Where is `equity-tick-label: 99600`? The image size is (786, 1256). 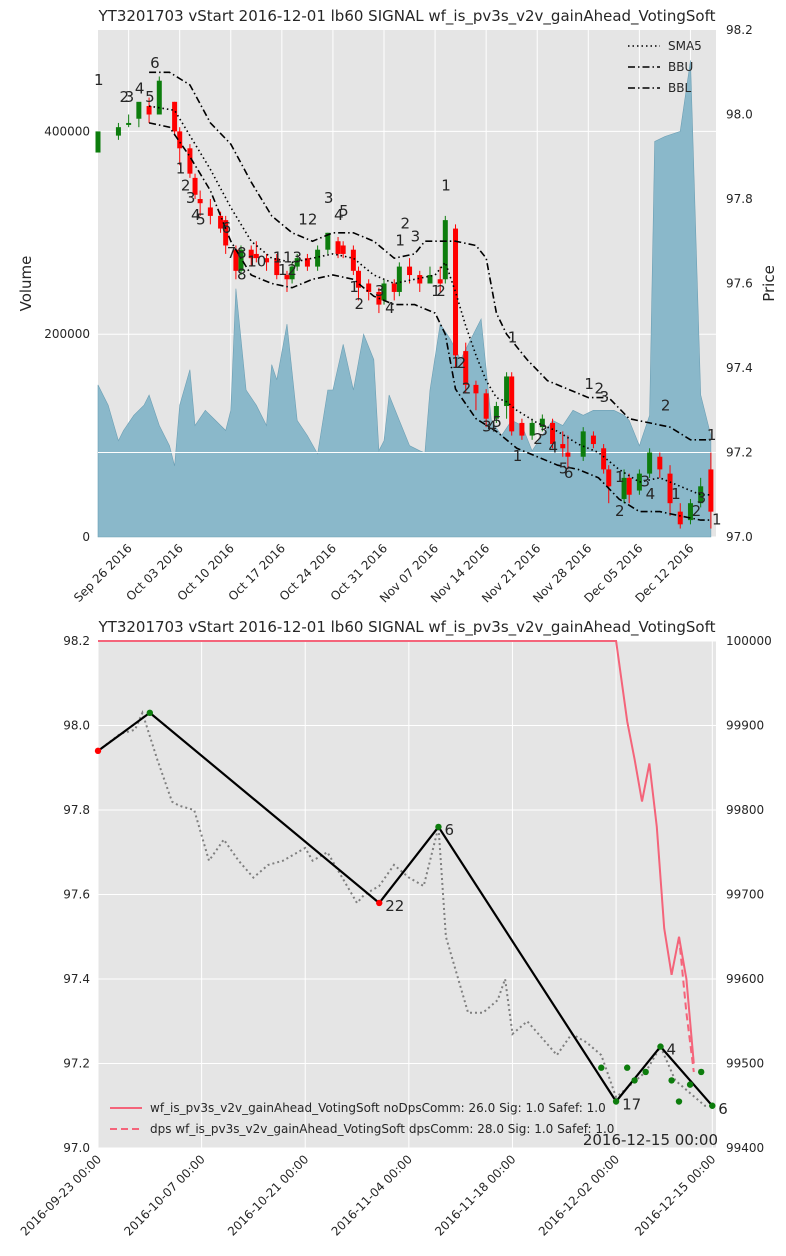
equity-tick-label: 99600 is located at coordinates (745, 979).